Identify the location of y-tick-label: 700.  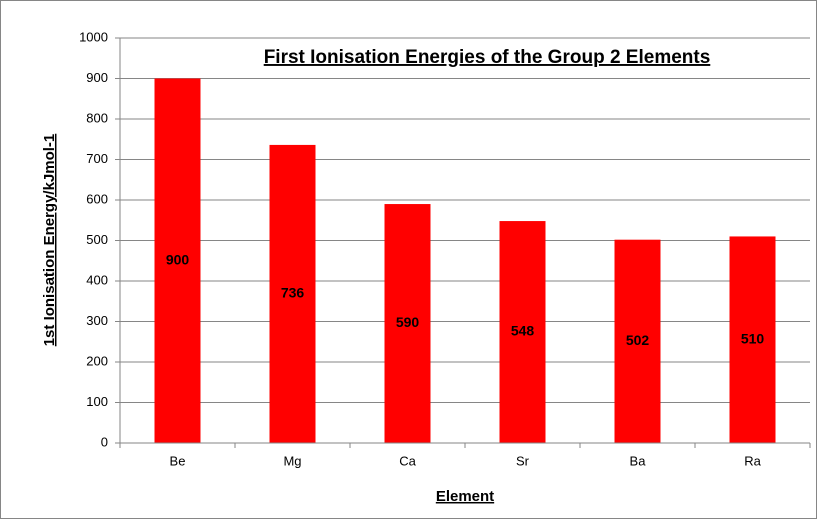
(97, 158).